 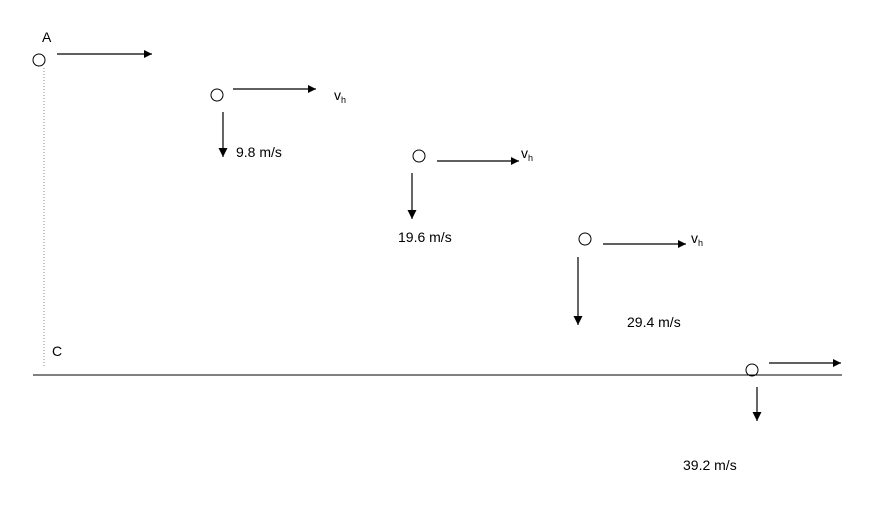 What do you see at coordinates (527, 154) in the screenshot?
I see `vh-label-2: vh` at bounding box center [527, 154].